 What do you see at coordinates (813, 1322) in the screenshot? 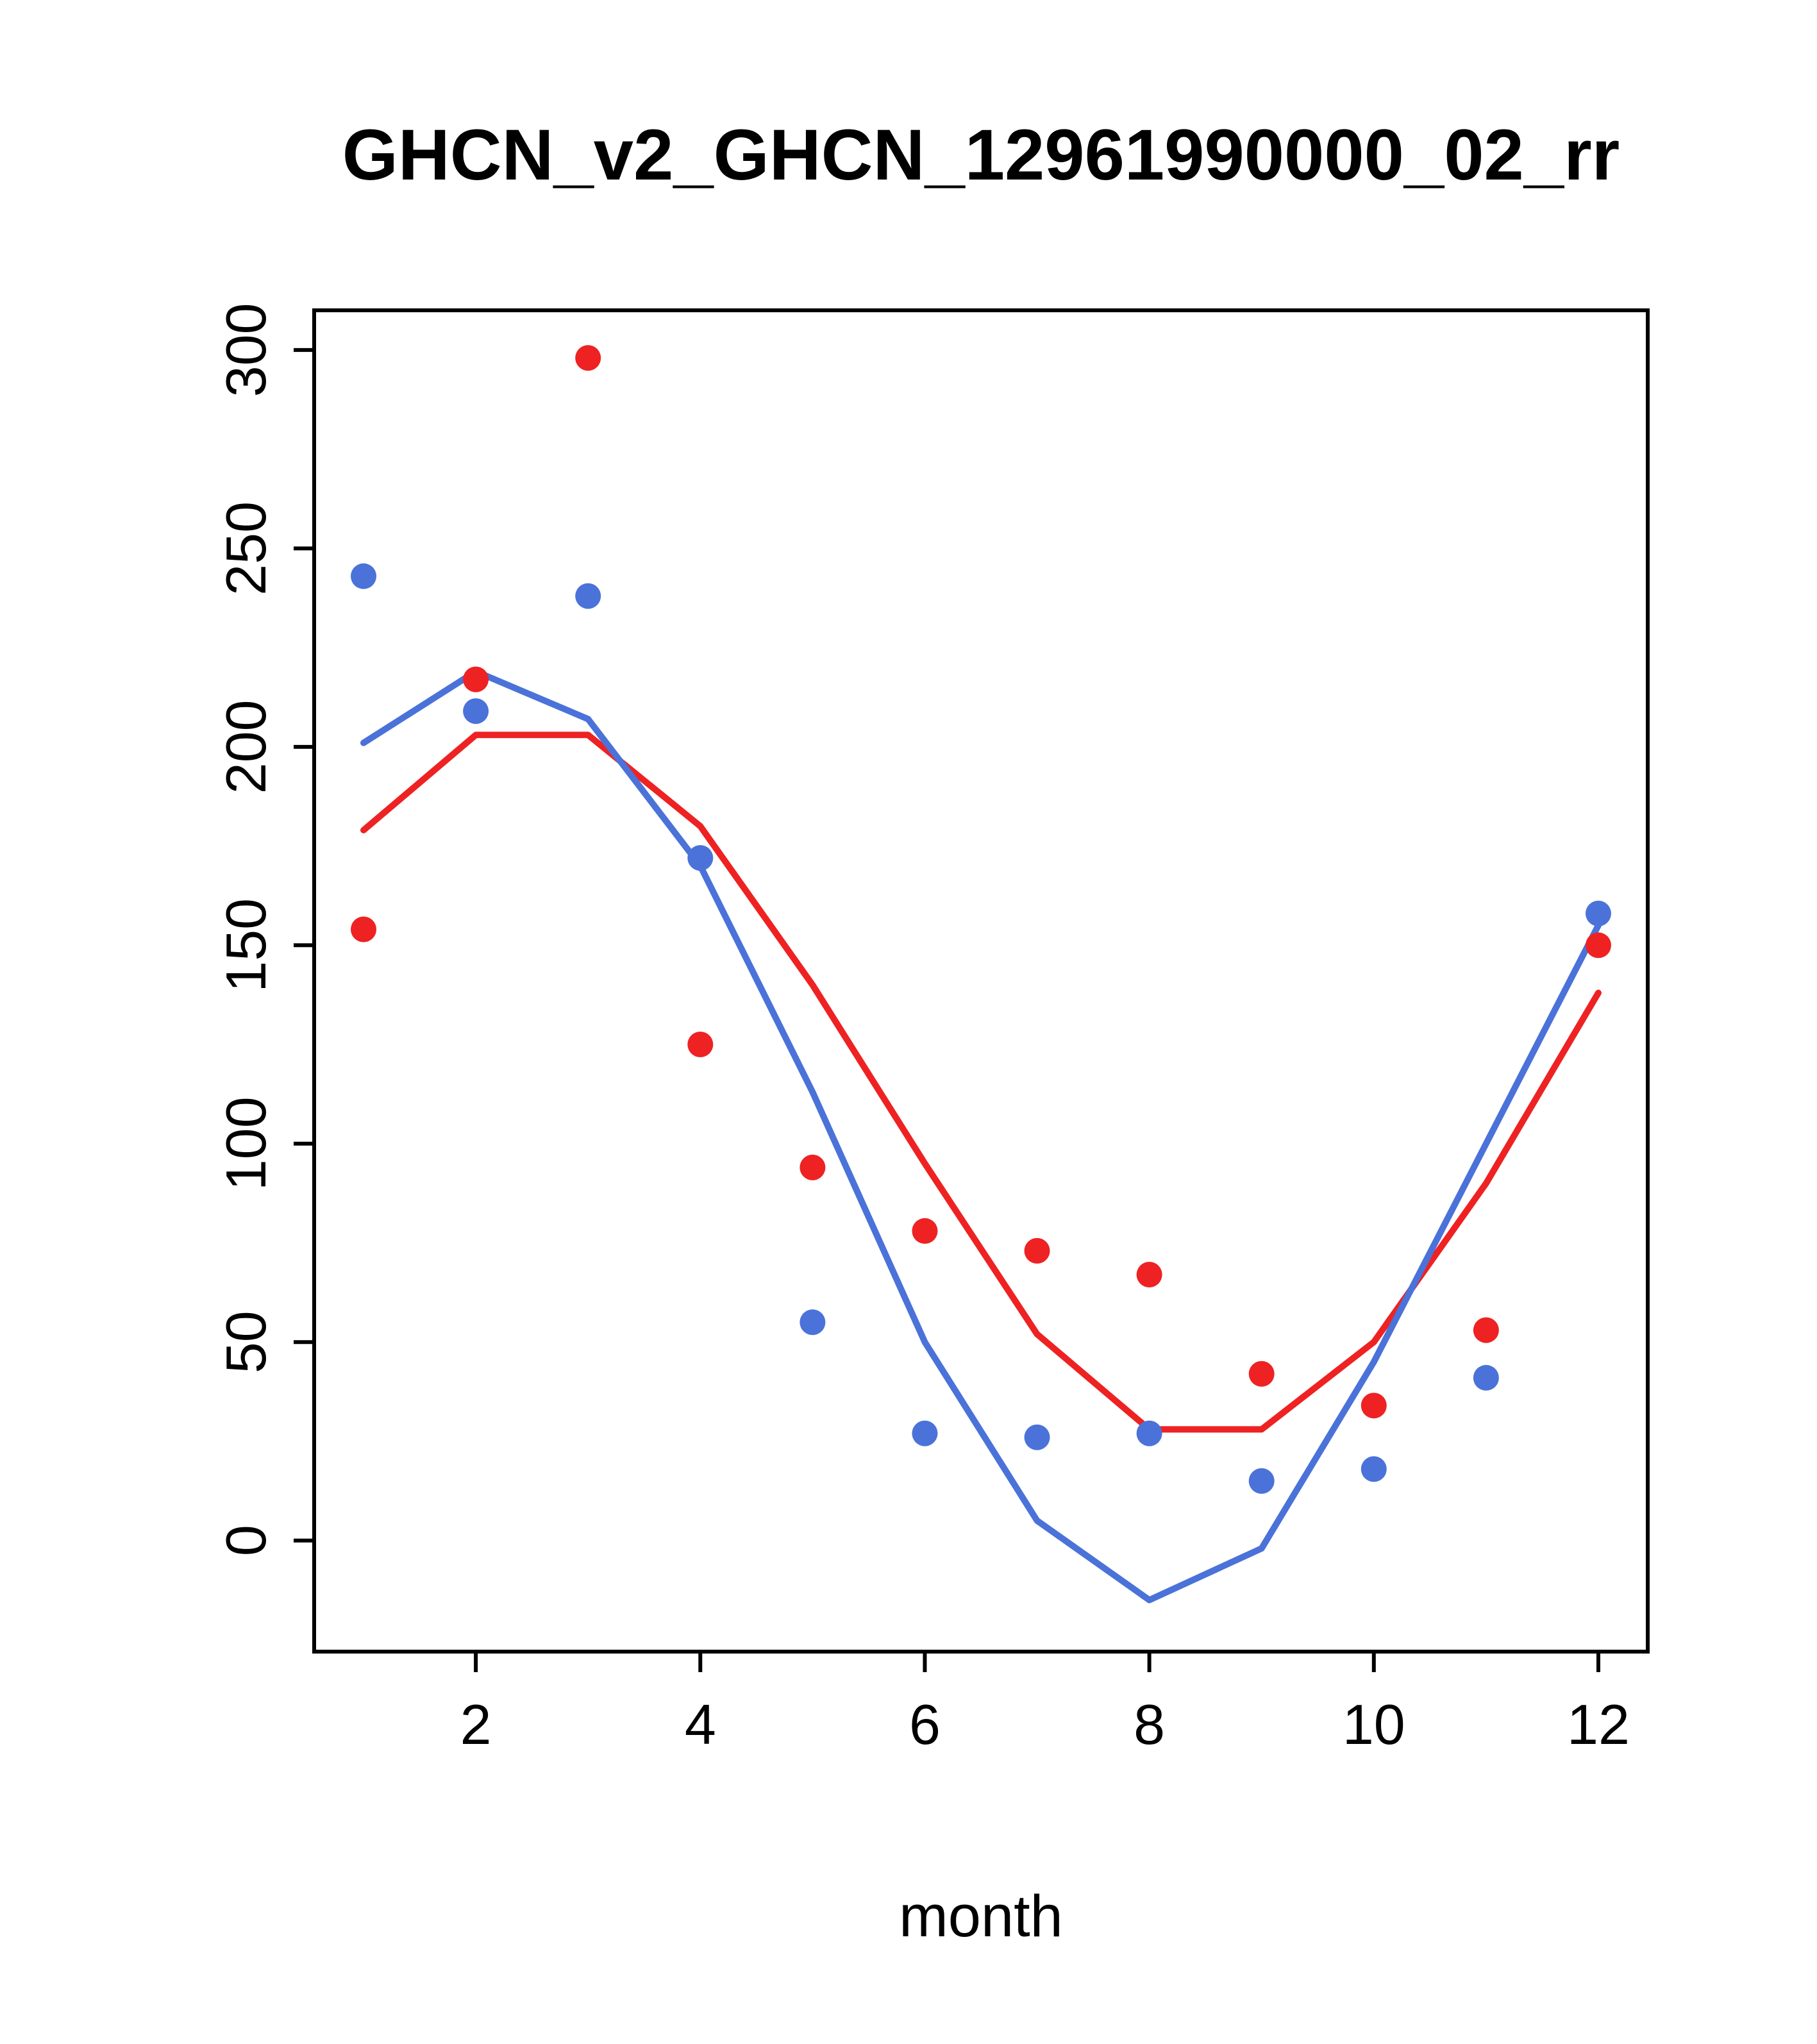
I see `point-blue-points-m5` at bounding box center [813, 1322].